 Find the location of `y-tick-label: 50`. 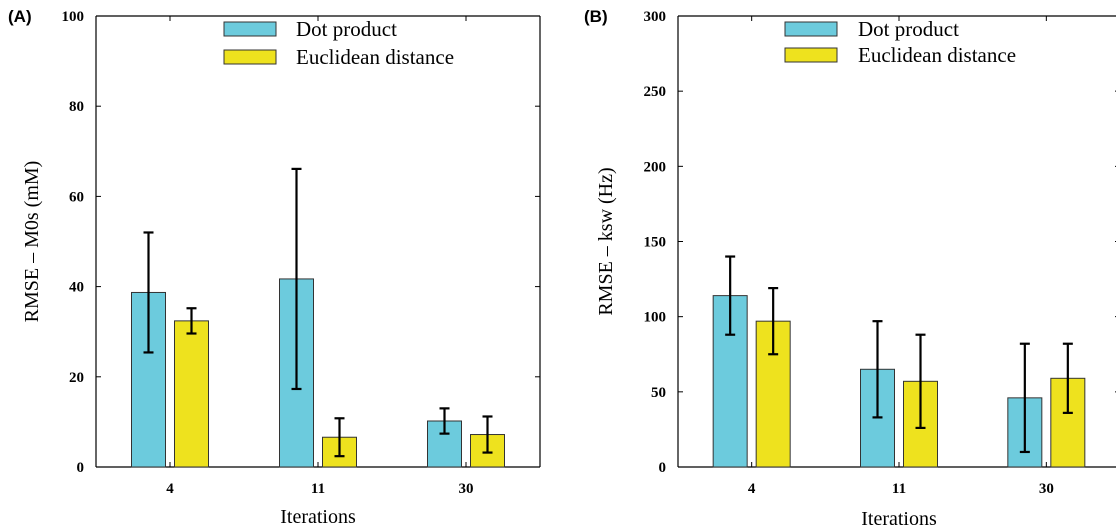

y-tick-label: 50 is located at coordinates (658, 393).